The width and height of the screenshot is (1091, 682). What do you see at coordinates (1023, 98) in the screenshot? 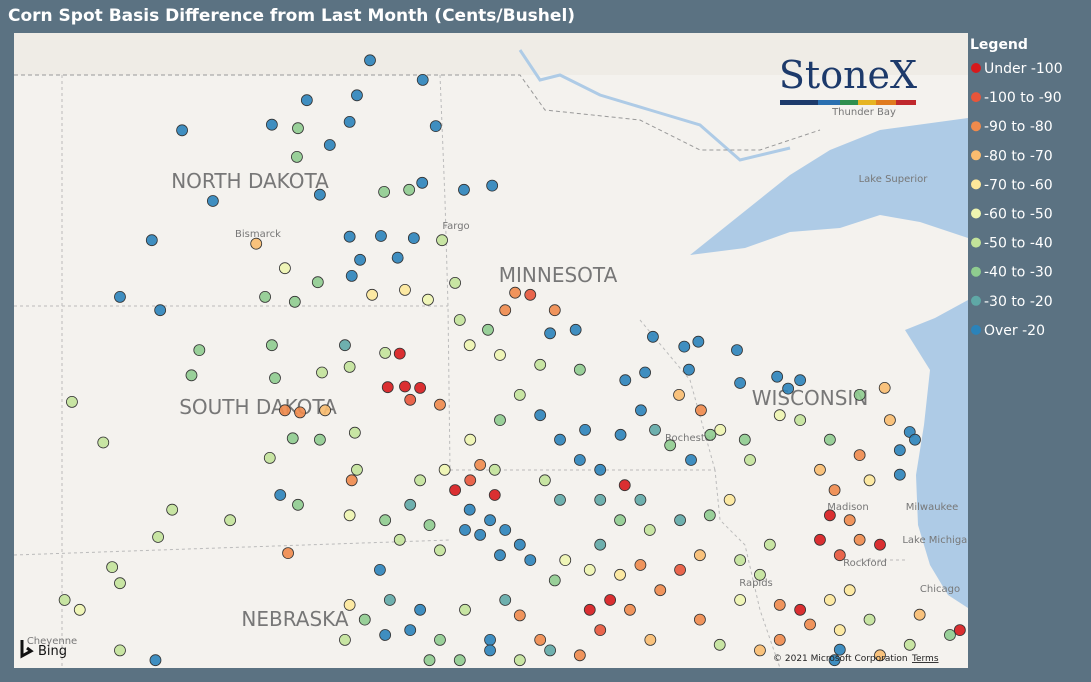
I see `legend-label: -100 to -90` at bounding box center [1023, 98].